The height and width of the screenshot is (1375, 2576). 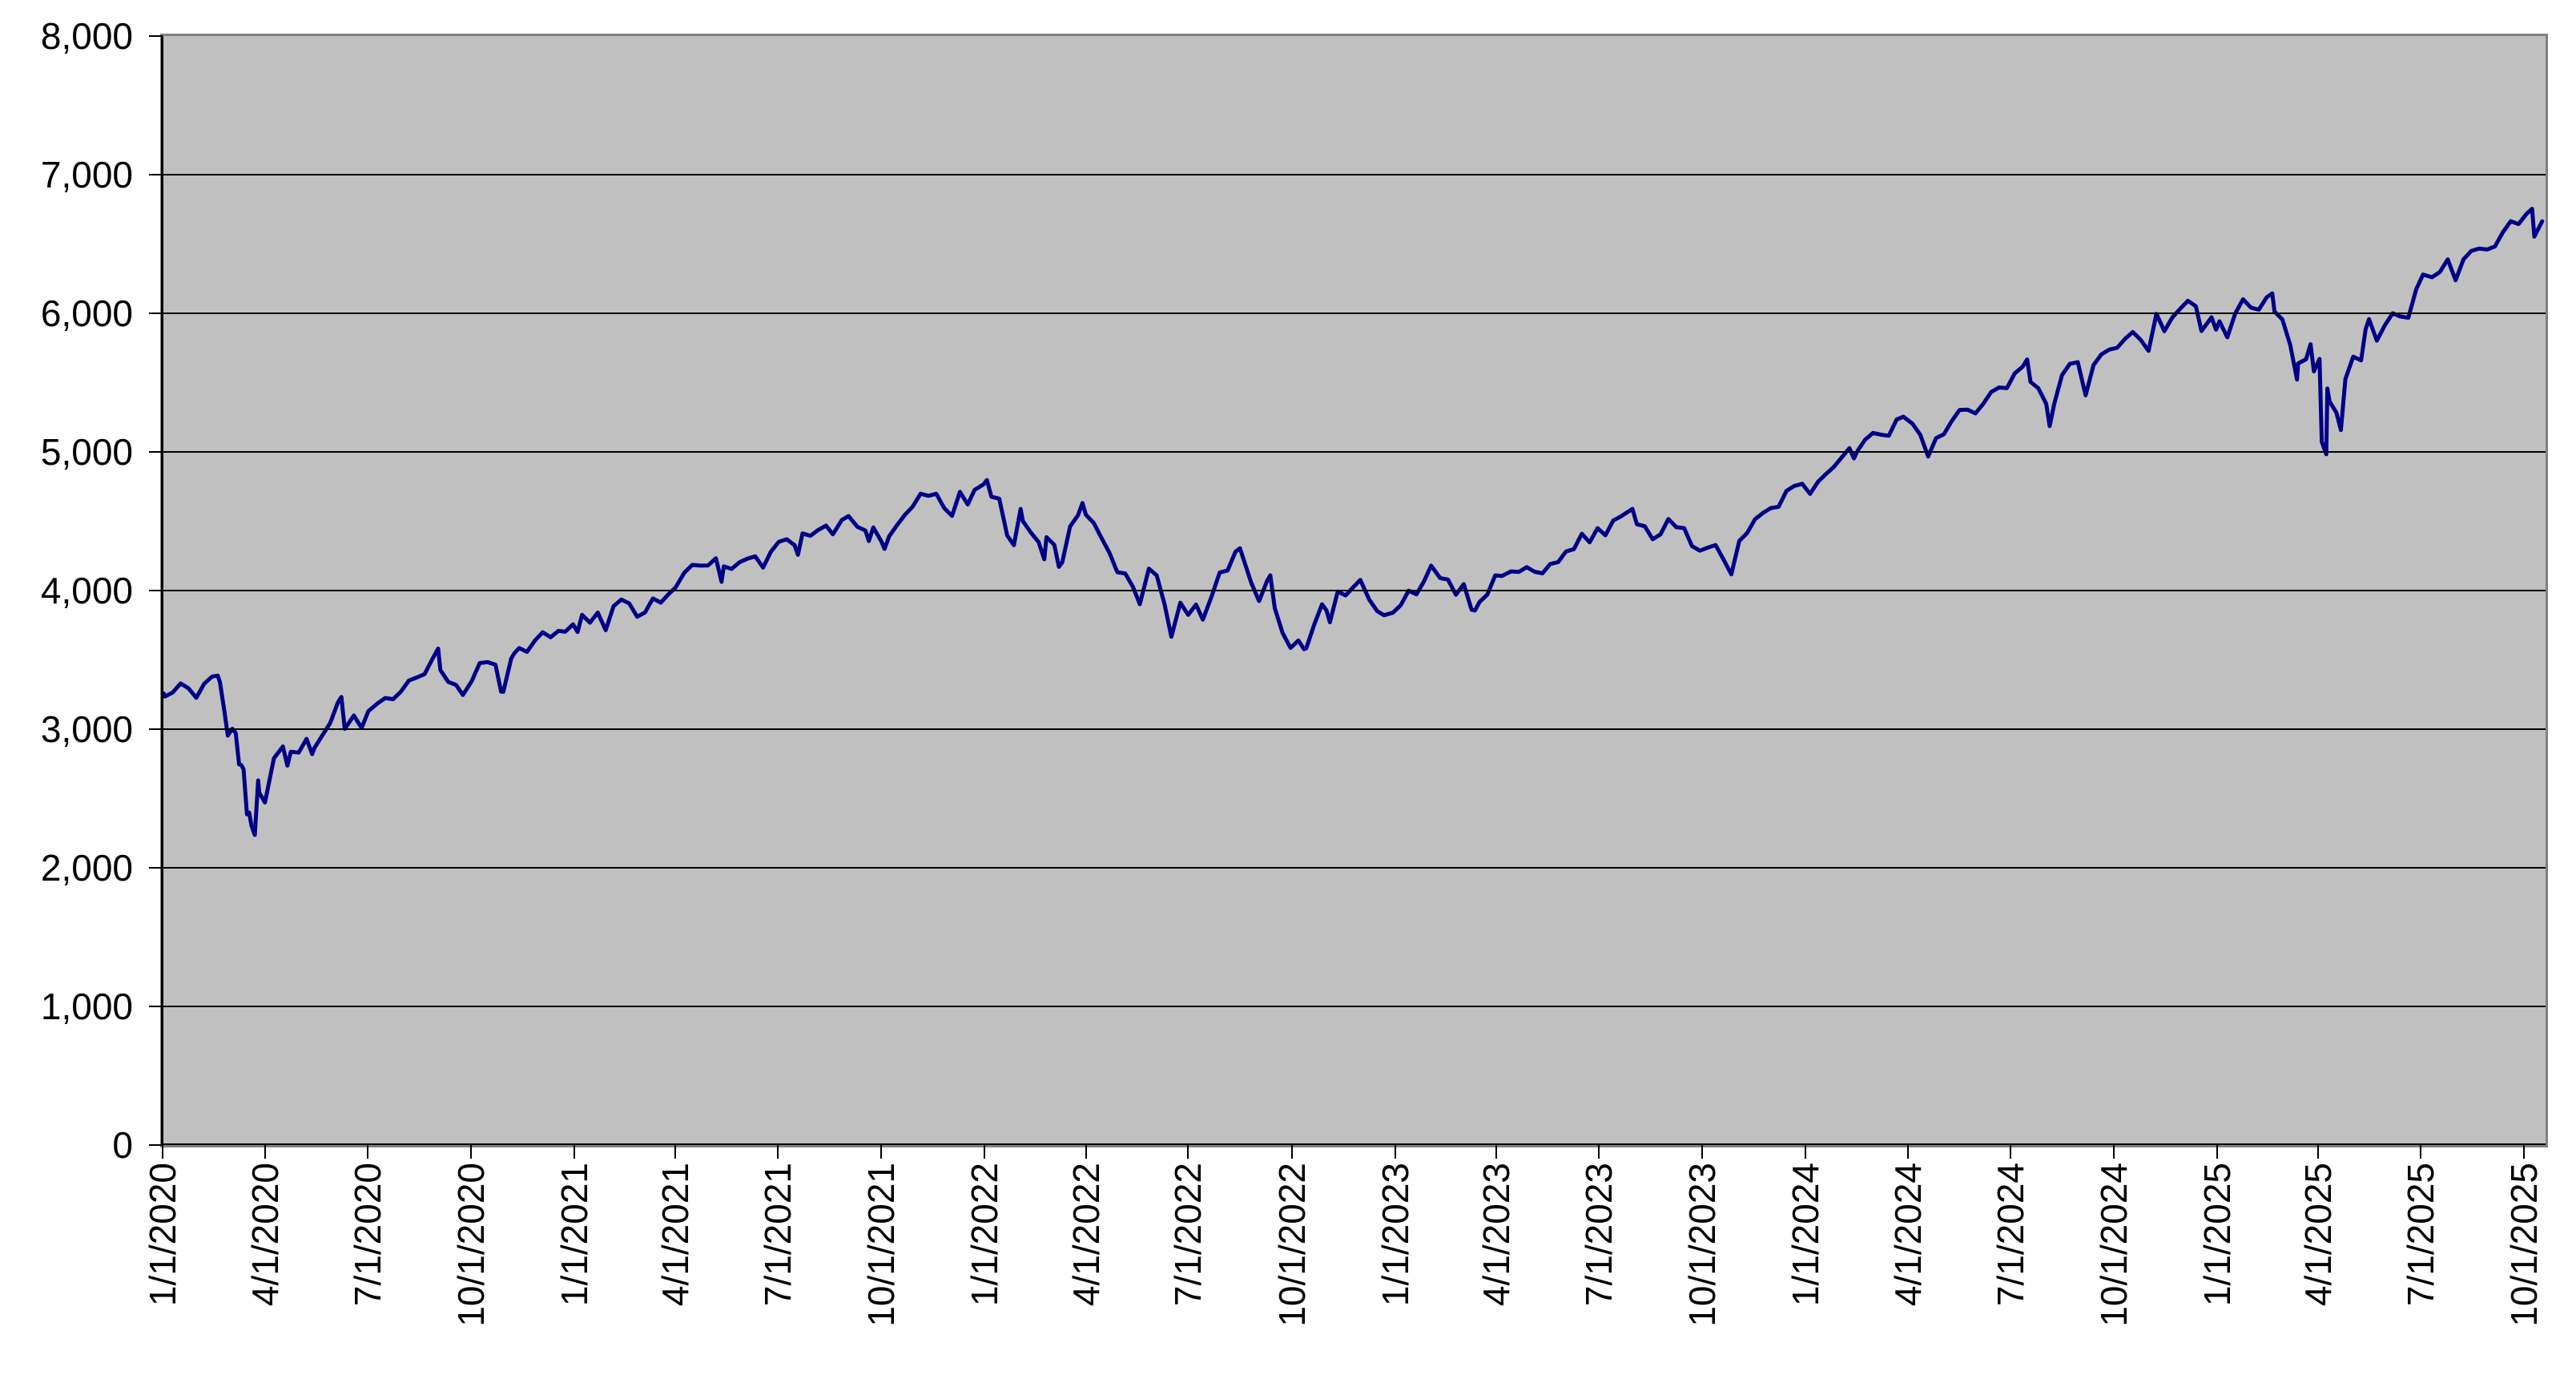 I want to click on x-tick-label: 4/1/2023, so click(x=1496, y=1235).